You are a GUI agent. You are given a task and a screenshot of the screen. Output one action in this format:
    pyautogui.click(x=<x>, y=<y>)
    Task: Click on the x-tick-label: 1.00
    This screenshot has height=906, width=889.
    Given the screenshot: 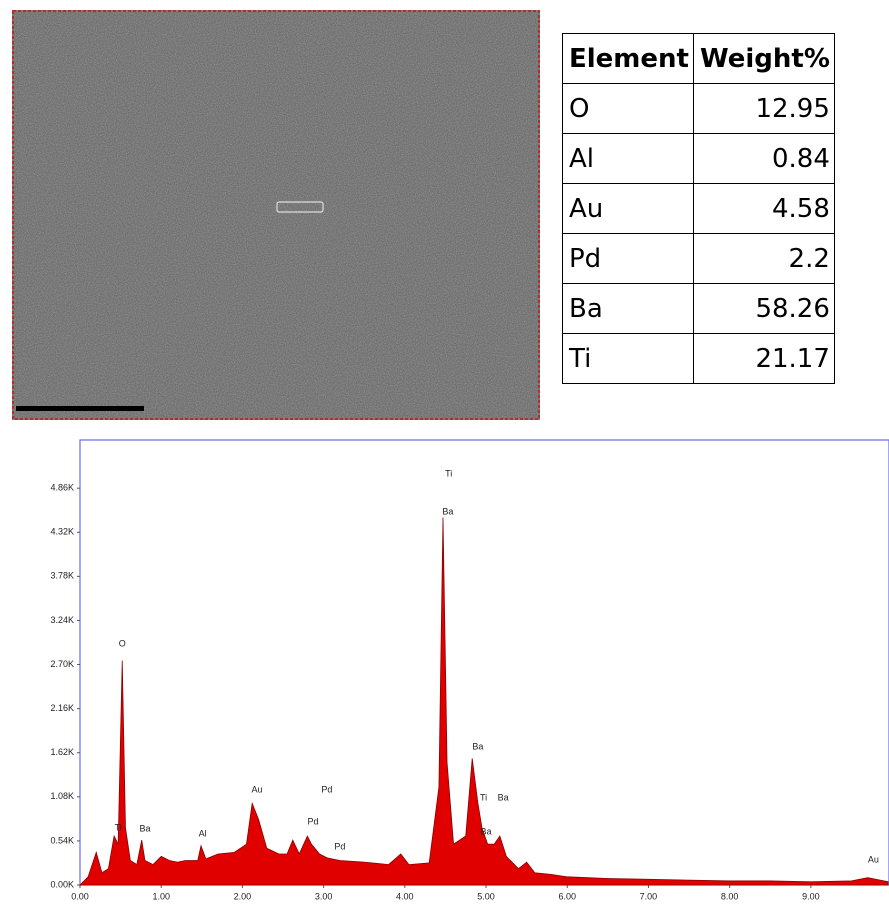 What is the action you would take?
    pyautogui.click(x=161, y=896)
    